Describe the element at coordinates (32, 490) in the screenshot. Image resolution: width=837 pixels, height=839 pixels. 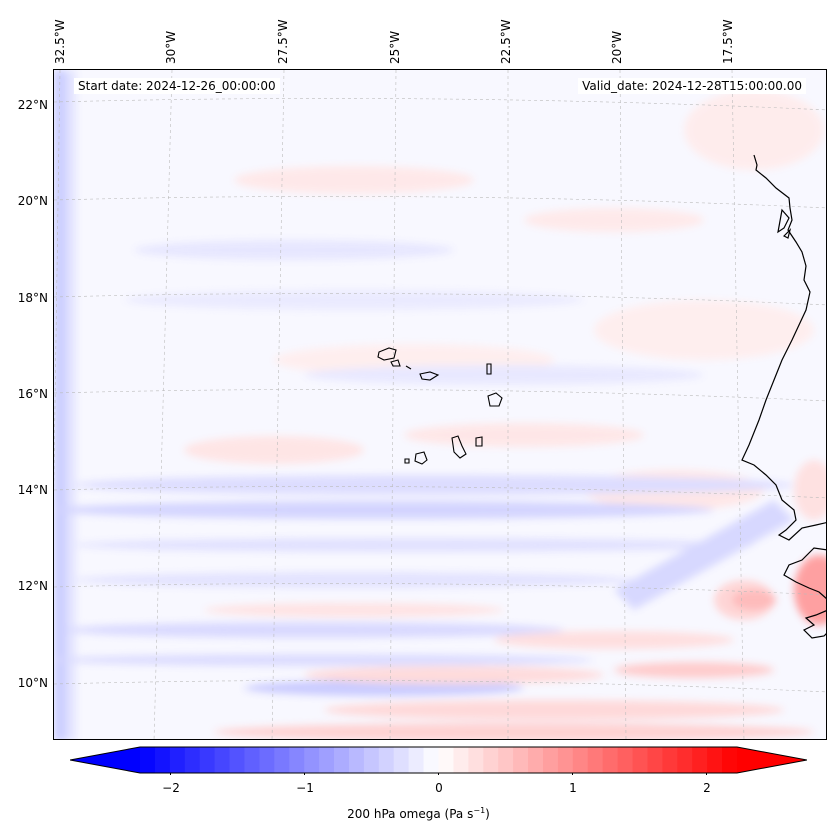
I see `lat-label-14n: 14°N` at that location.